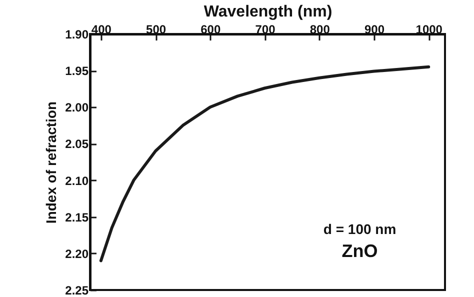  Describe the element at coordinates (77, 35) in the screenshot. I see `y-tick-label: 1.90` at that location.